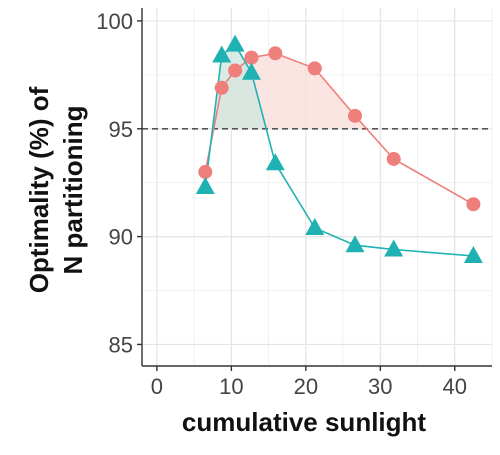 The image size is (500, 455). Describe the element at coordinates (73, 190) in the screenshot. I see `y-axis-title-line-2: N partitioning` at that location.